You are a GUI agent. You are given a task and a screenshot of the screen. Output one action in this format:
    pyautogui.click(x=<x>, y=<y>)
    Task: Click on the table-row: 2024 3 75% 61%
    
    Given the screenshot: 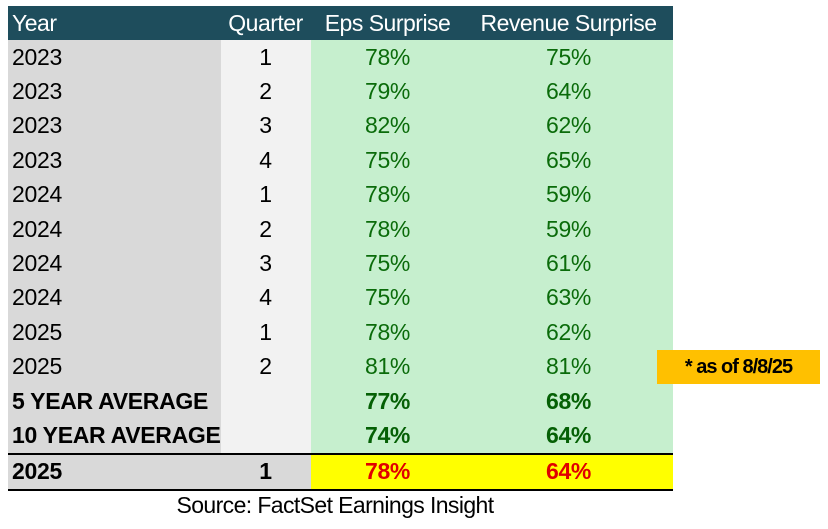 What is the action you would take?
    pyautogui.click(x=340, y=263)
    